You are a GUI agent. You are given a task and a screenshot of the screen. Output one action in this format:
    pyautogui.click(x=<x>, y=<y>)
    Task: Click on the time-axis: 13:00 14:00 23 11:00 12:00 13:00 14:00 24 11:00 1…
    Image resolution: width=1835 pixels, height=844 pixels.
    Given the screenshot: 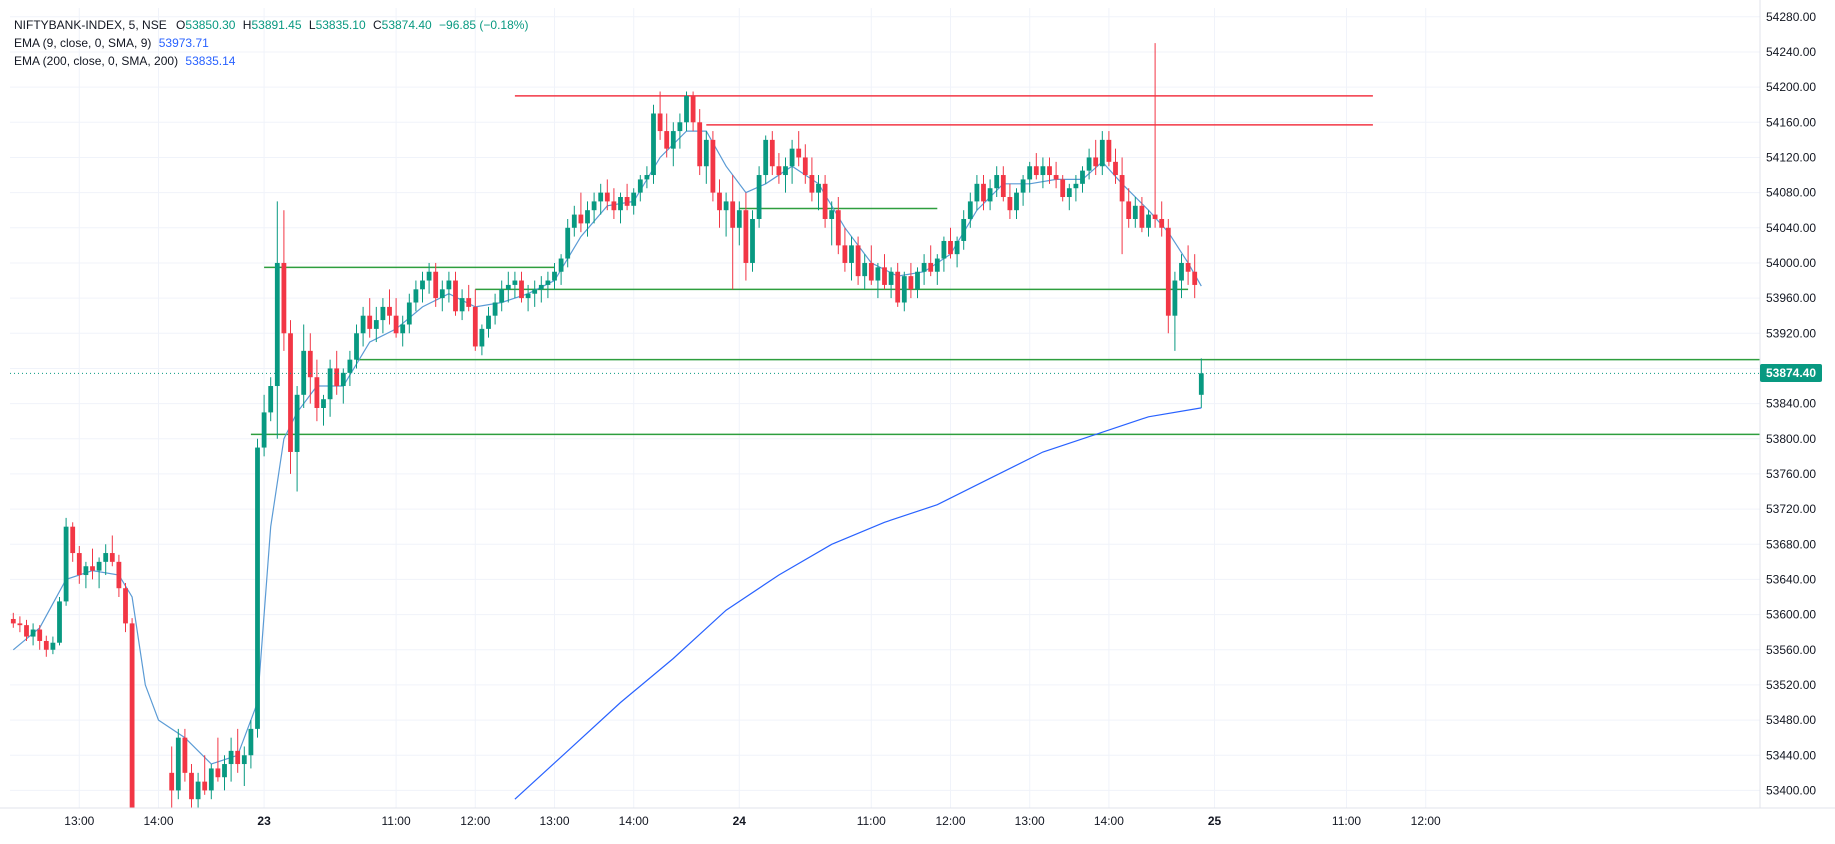 What is the action you would take?
    pyautogui.click(x=917, y=817)
    